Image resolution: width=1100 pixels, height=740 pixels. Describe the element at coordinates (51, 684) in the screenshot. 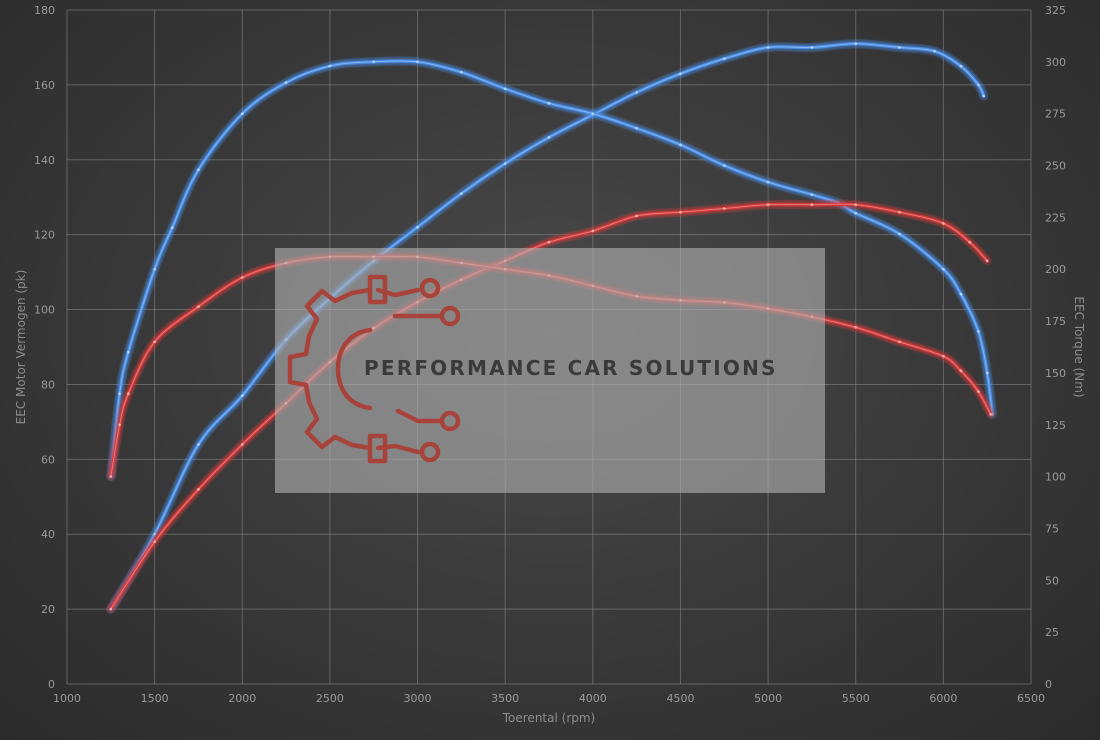

I see `left-tick-label: 0` at that location.